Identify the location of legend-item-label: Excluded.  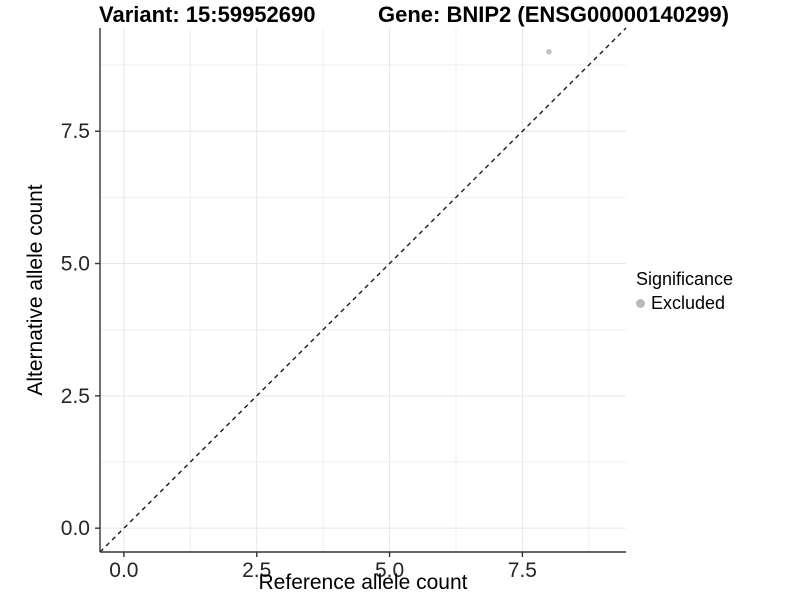
(688, 303).